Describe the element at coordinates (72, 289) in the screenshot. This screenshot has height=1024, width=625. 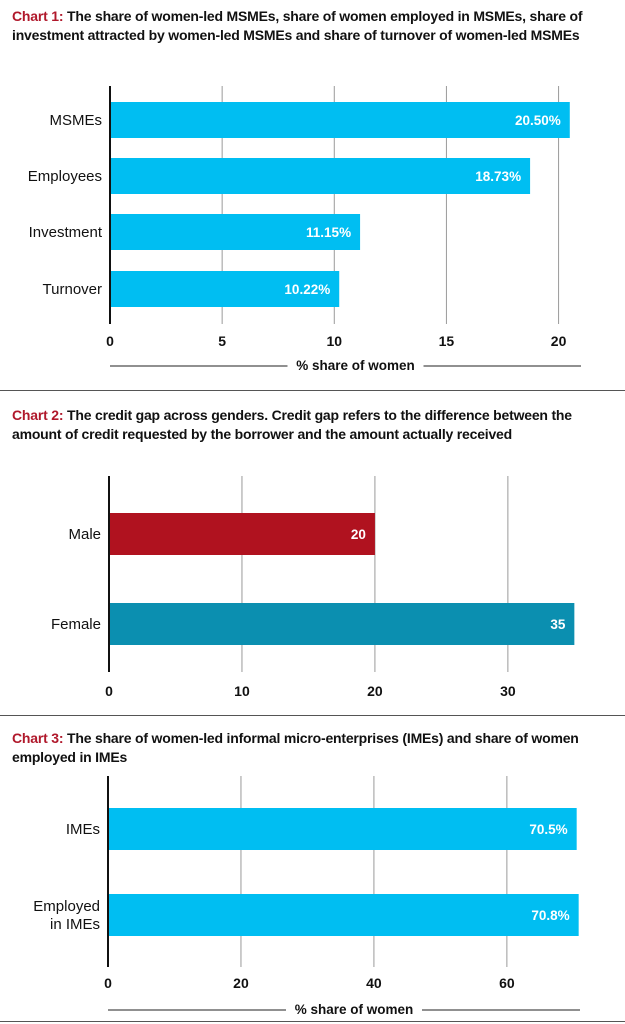
I see `category-label: Turnover` at that location.